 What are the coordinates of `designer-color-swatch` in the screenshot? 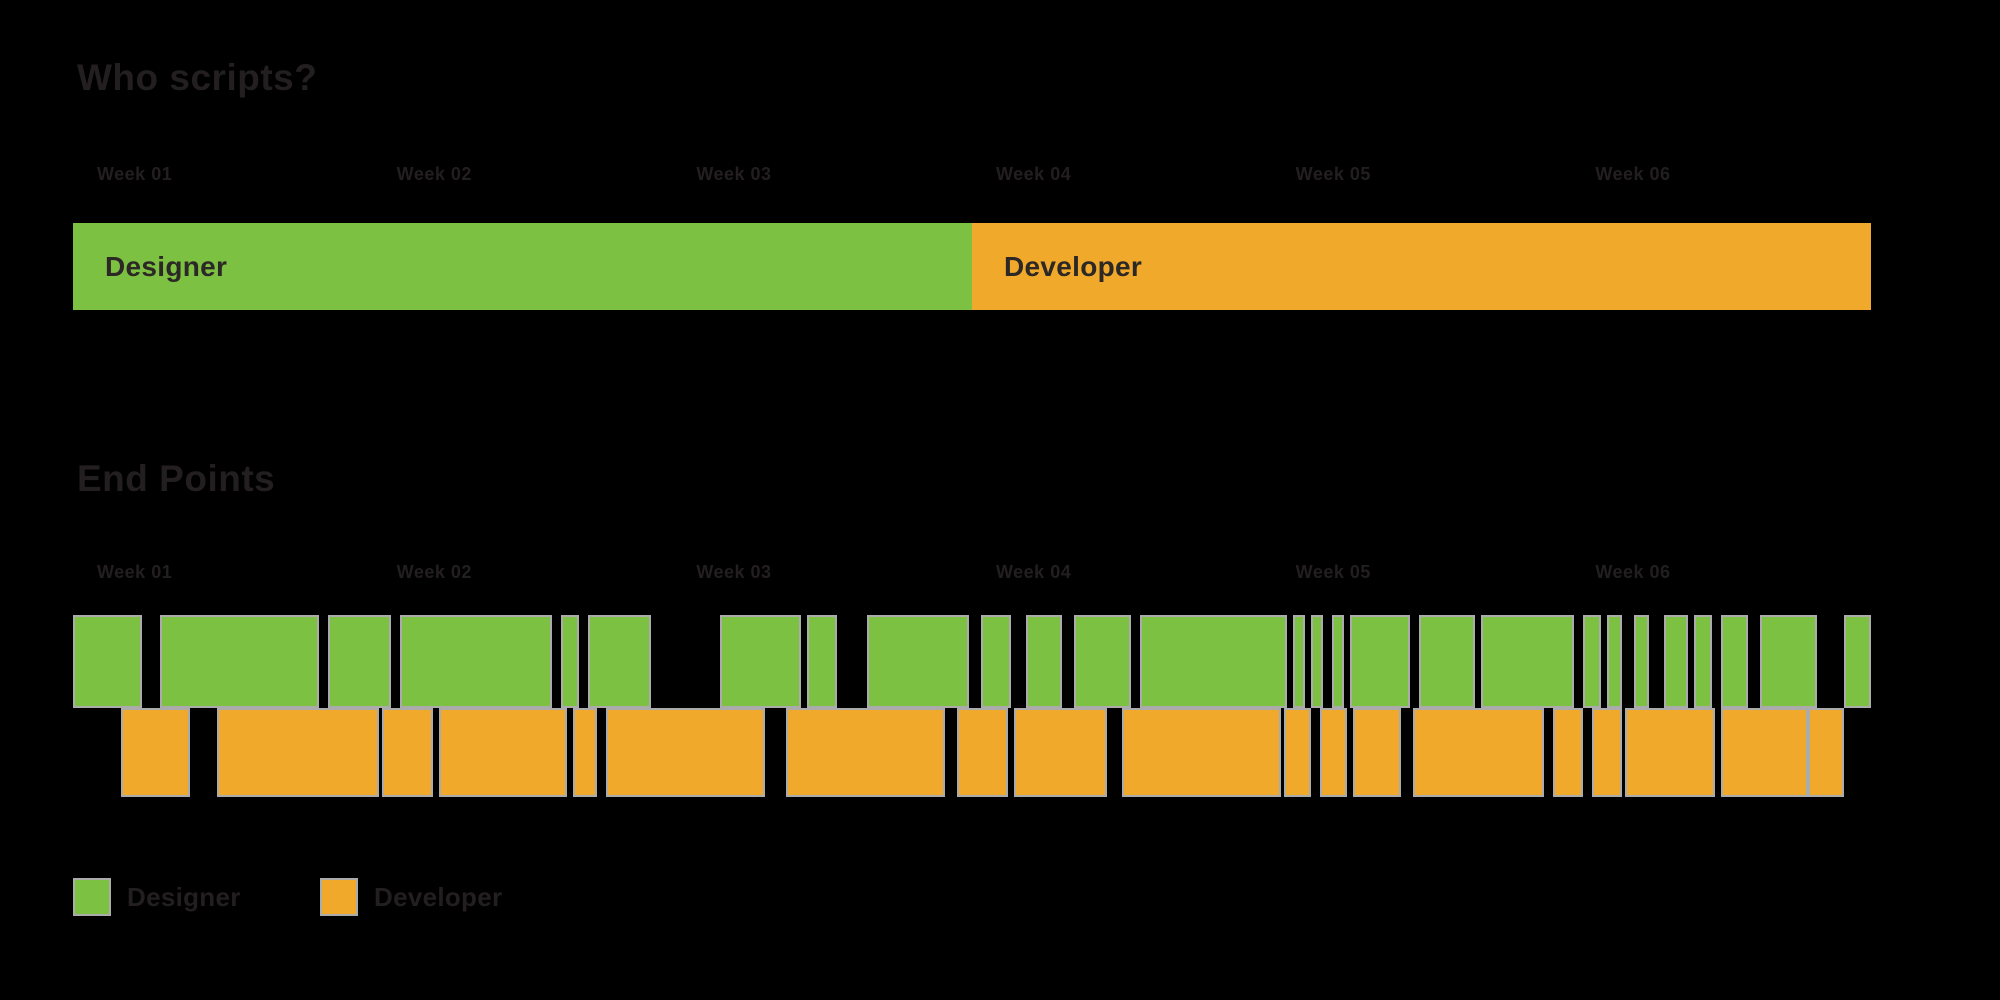 It's located at (92, 897).